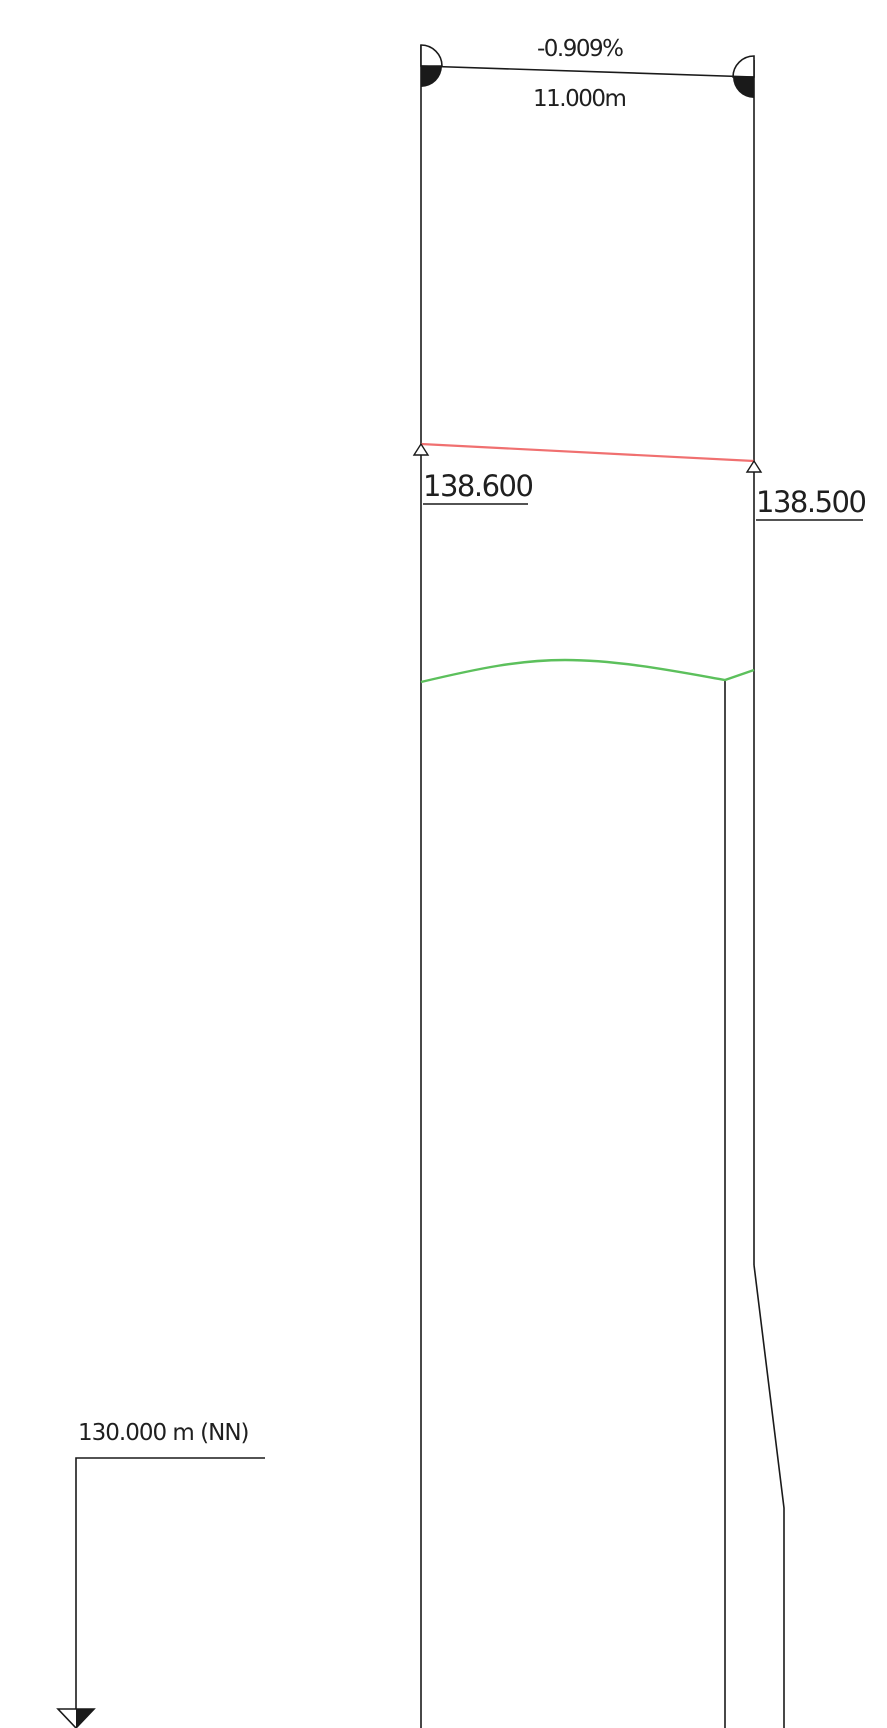  I want to click on right-elevation-marker, so click(754, 466).